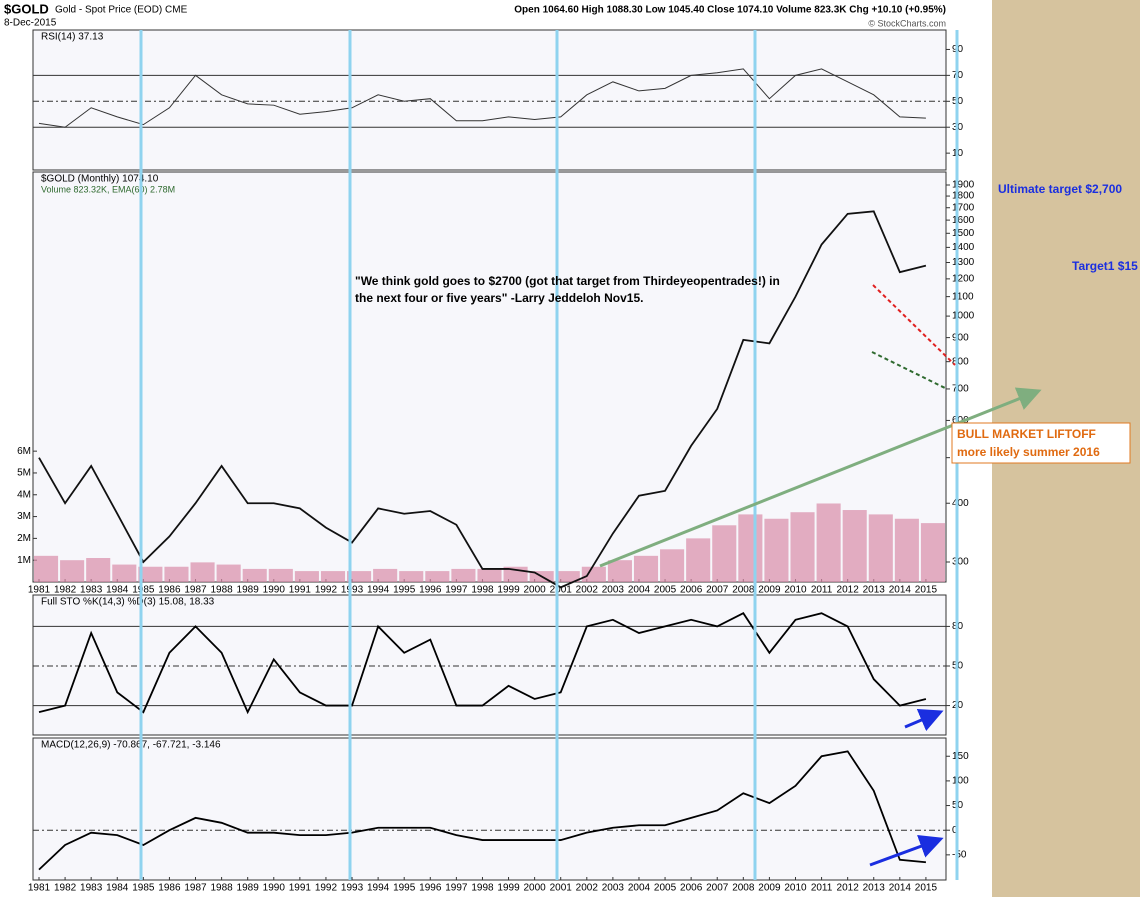 The width and height of the screenshot is (1140, 897). Describe the element at coordinates (326, 590) in the screenshot. I see `x-tick-label: 1992` at that location.